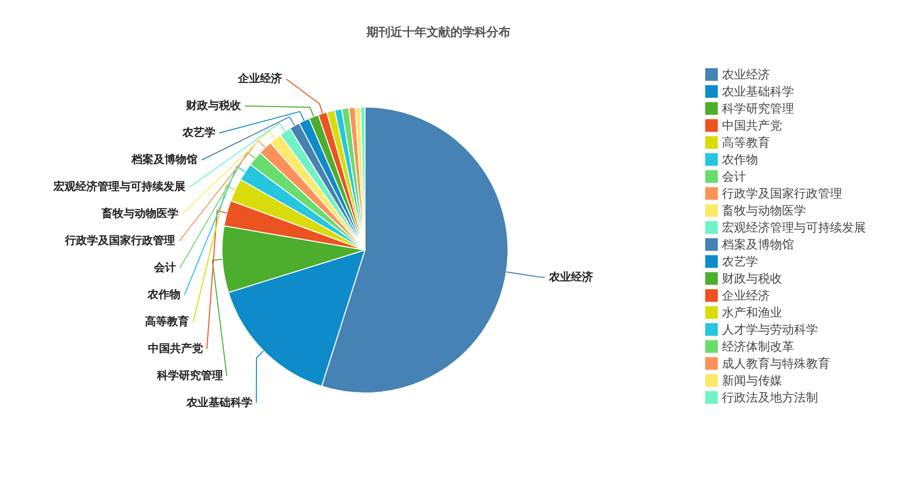 This screenshot has height=488, width=897. I want to click on legend-label: 人才学与劳动科学, so click(770, 329).